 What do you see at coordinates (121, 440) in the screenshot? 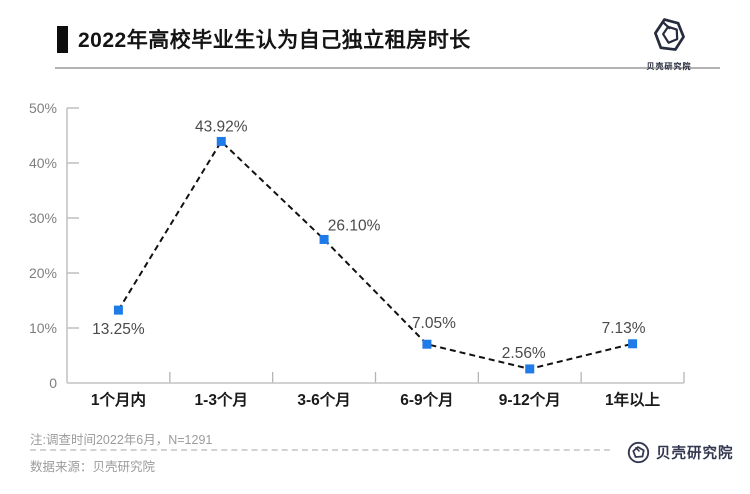
I see `chart-note: 注:调查时间2022年6月，N=1291` at bounding box center [121, 440].